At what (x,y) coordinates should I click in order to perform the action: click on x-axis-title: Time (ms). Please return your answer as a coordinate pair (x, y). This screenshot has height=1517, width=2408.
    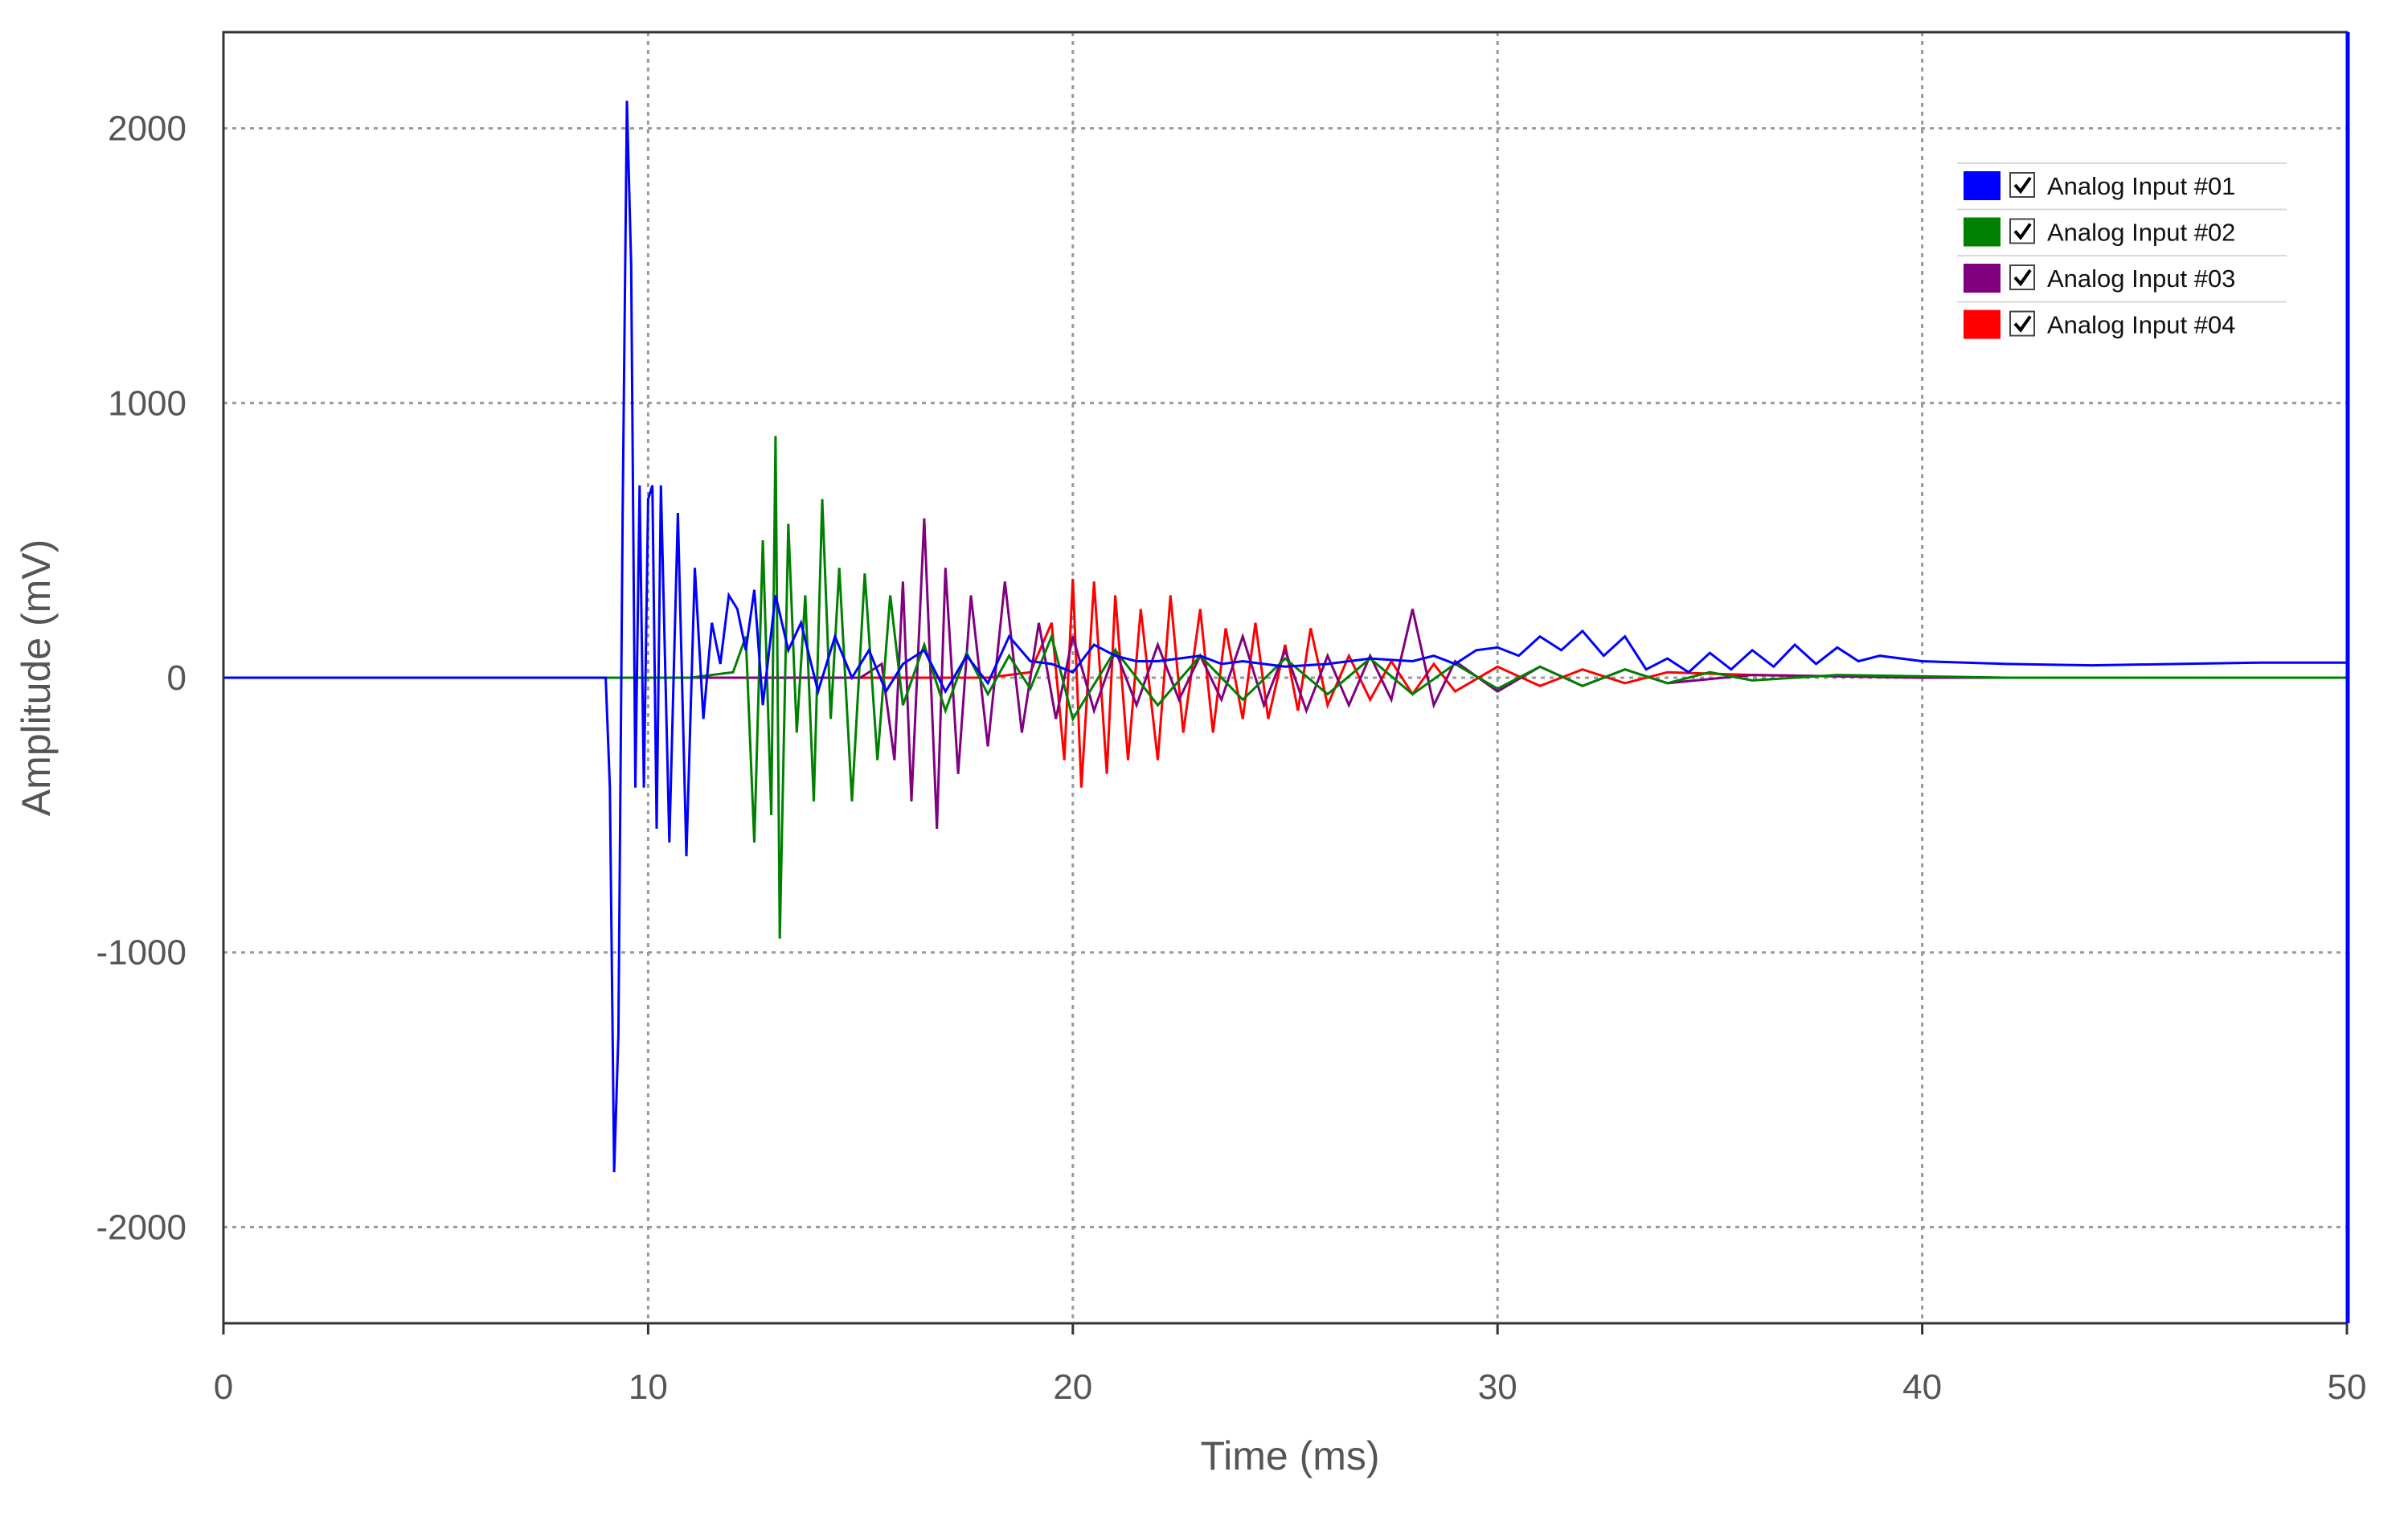
    Looking at the image, I should click on (1289, 1455).